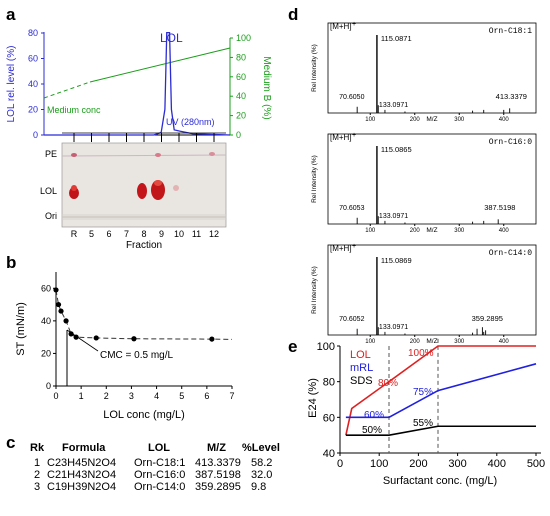 This screenshot has height=516, width=550. Describe the element at coordinates (259, 487) in the screenshot. I see `cell-level: 9.8` at that location.